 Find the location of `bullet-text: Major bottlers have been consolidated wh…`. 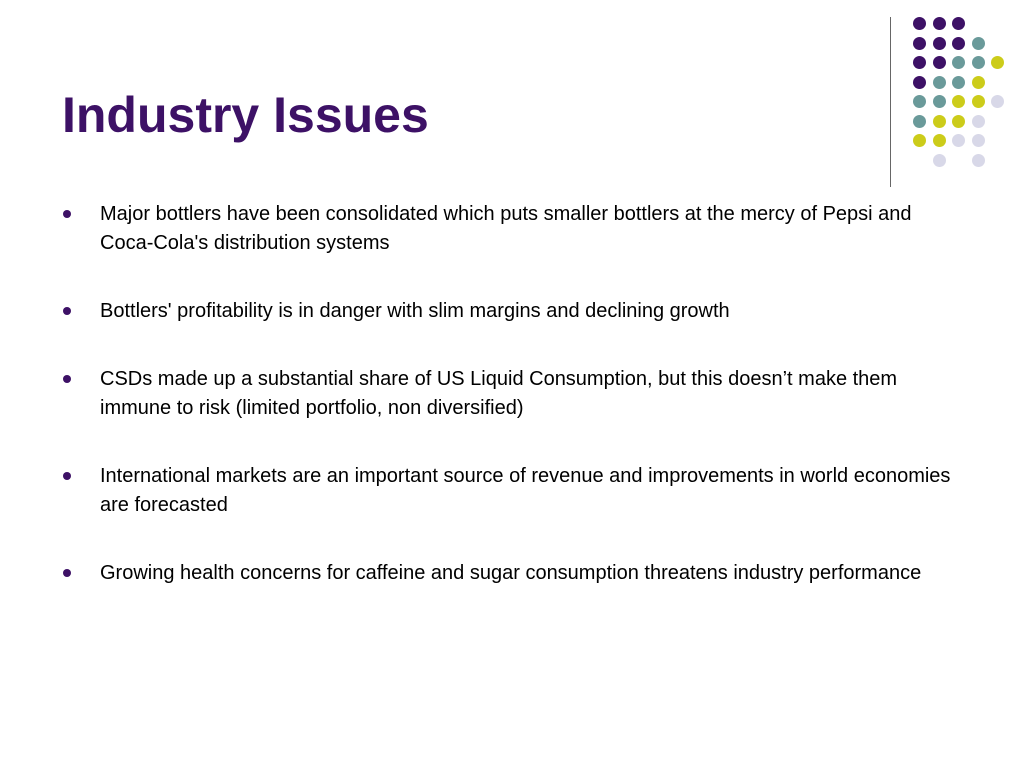

bullet-text: Major bottlers have been consolidated wh… is located at coordinates (506, 228).